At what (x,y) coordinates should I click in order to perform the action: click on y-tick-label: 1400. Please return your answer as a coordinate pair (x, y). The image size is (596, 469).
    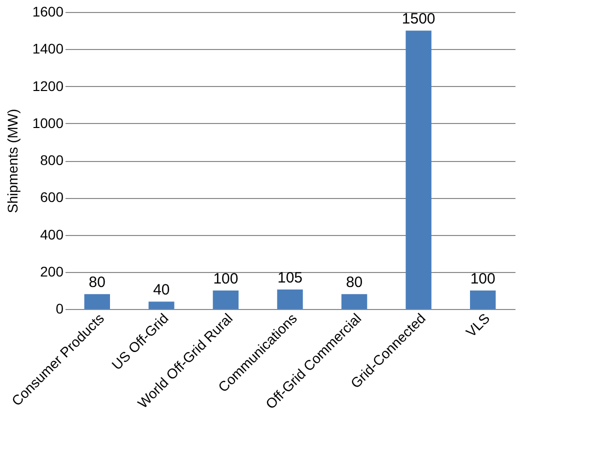
    Looking at the image, I should click on (48, 48).